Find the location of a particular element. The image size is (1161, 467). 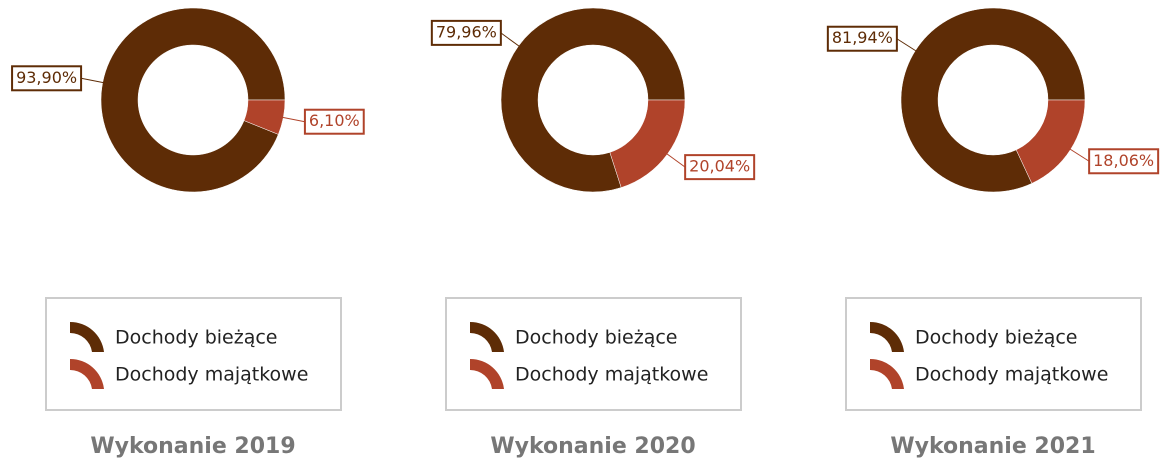

chart-title: Wykonanie 2019 is located at coordinates (192, 446).